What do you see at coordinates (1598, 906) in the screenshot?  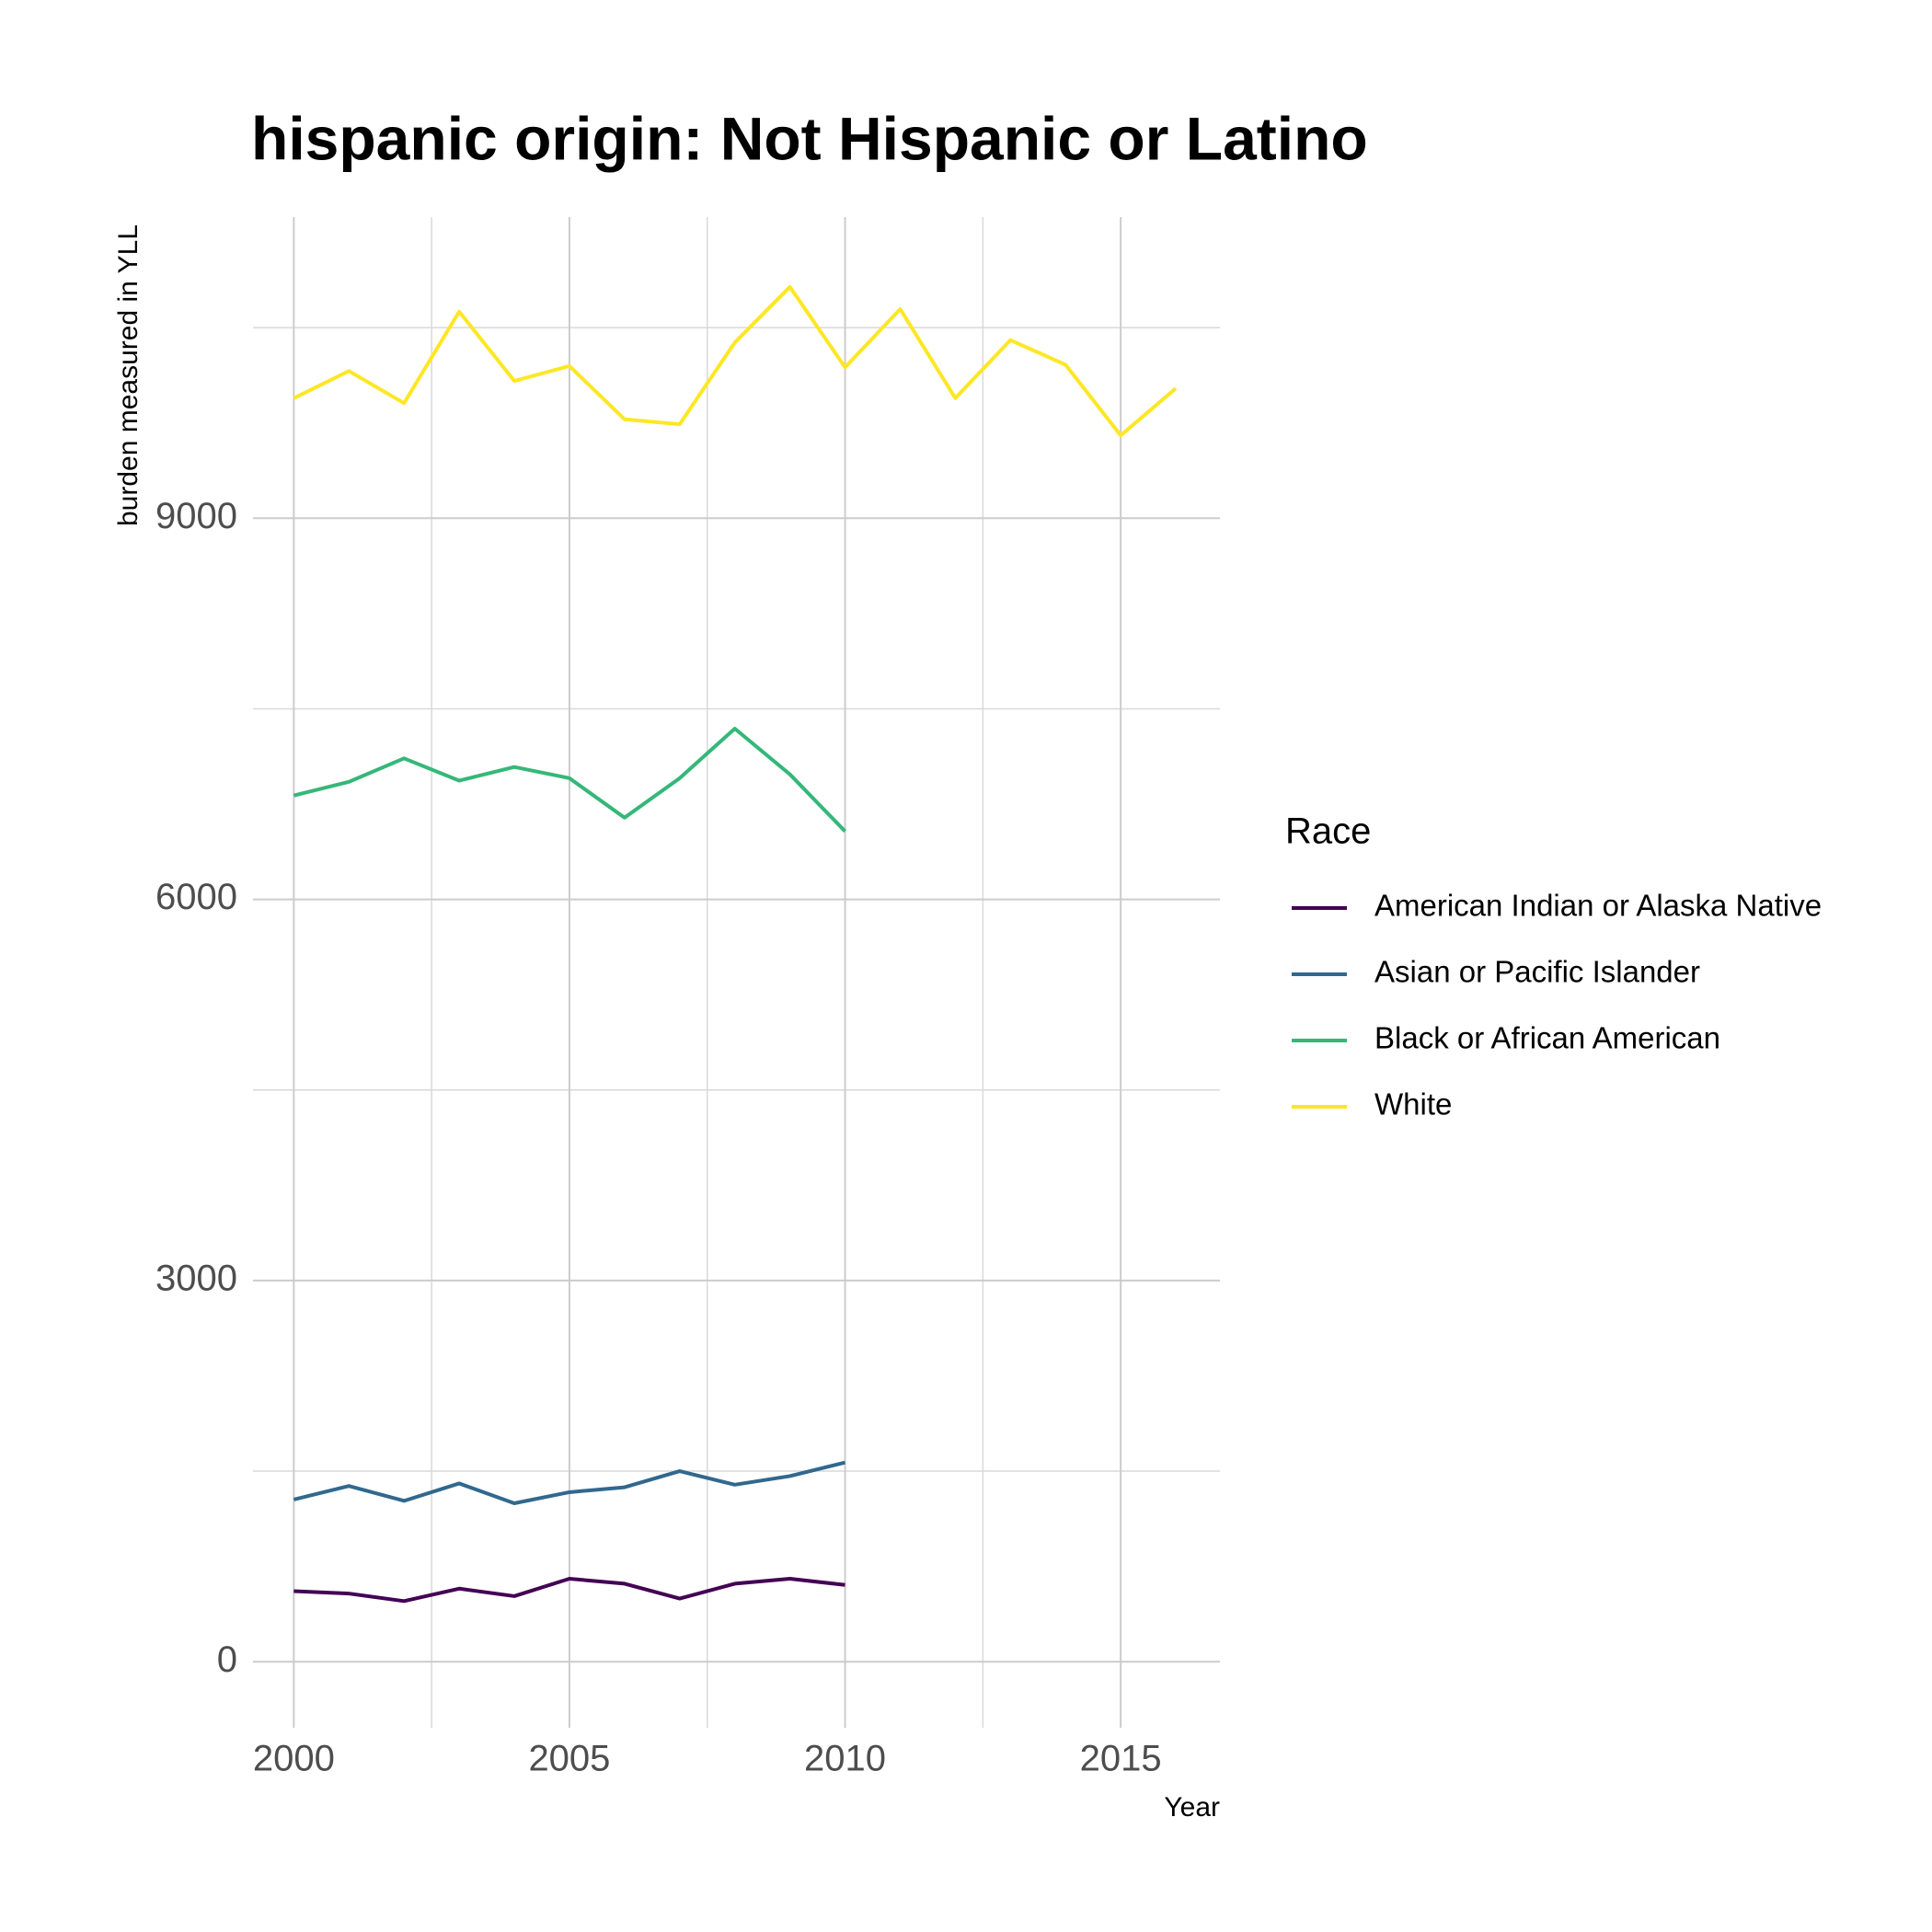 I see `legend-label: American Indian or Alaska Native` at bounding box center [1598, 906].